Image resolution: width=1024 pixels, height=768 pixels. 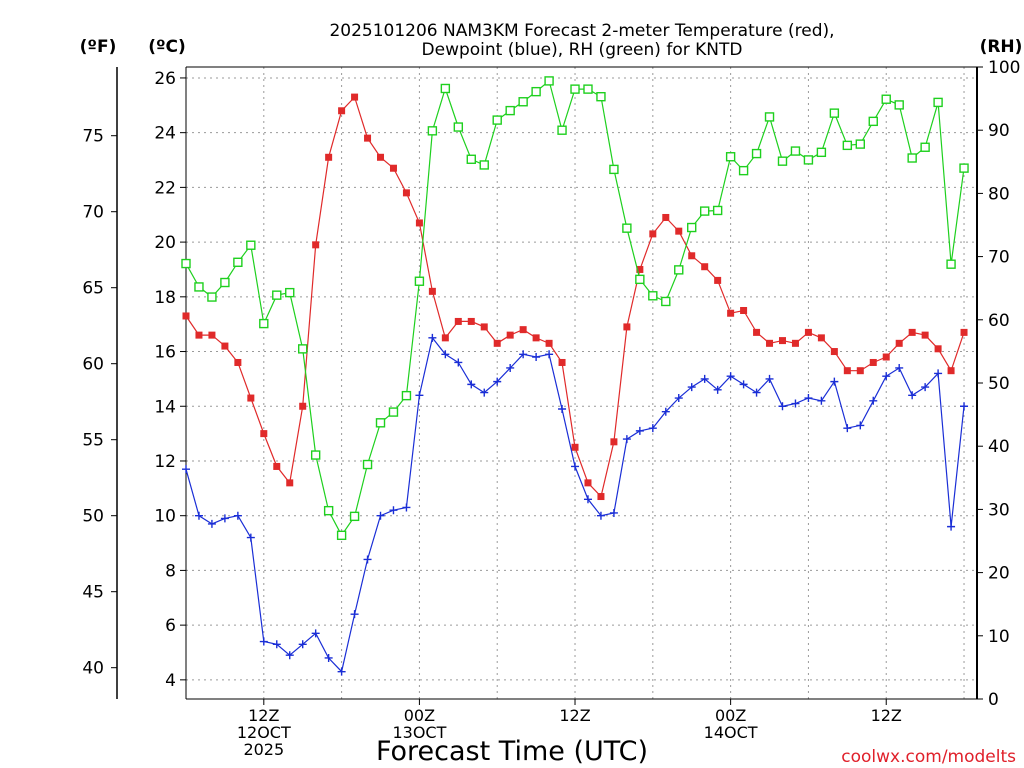 What do you see at coordinates (170, 626) in the screenshot?
I see `celsius-tick-label: 6` at bounding box center [170, 626].